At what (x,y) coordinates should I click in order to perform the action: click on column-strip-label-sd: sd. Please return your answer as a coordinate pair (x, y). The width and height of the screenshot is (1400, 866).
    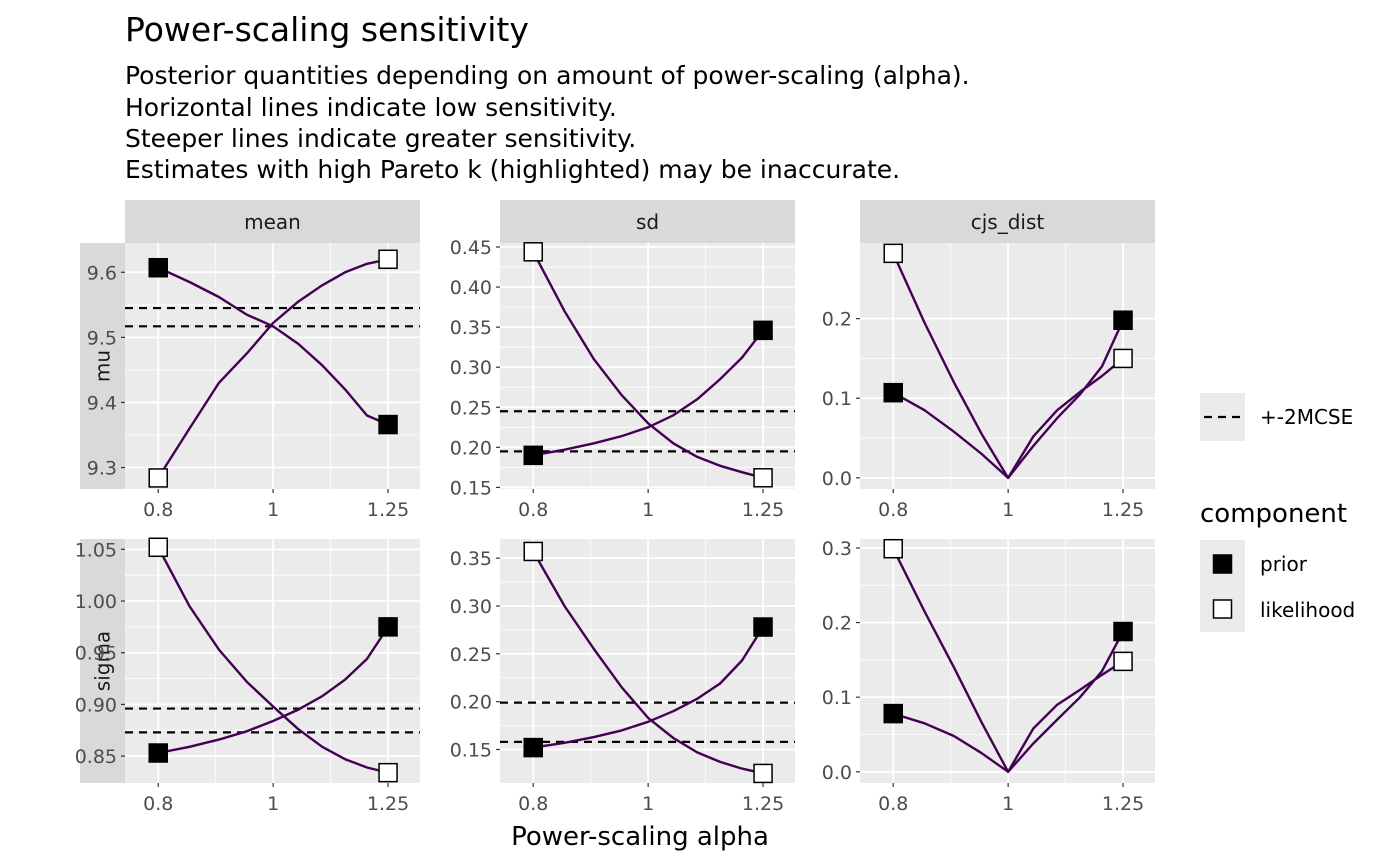
    Looking at the image, I should click on (647, 222).